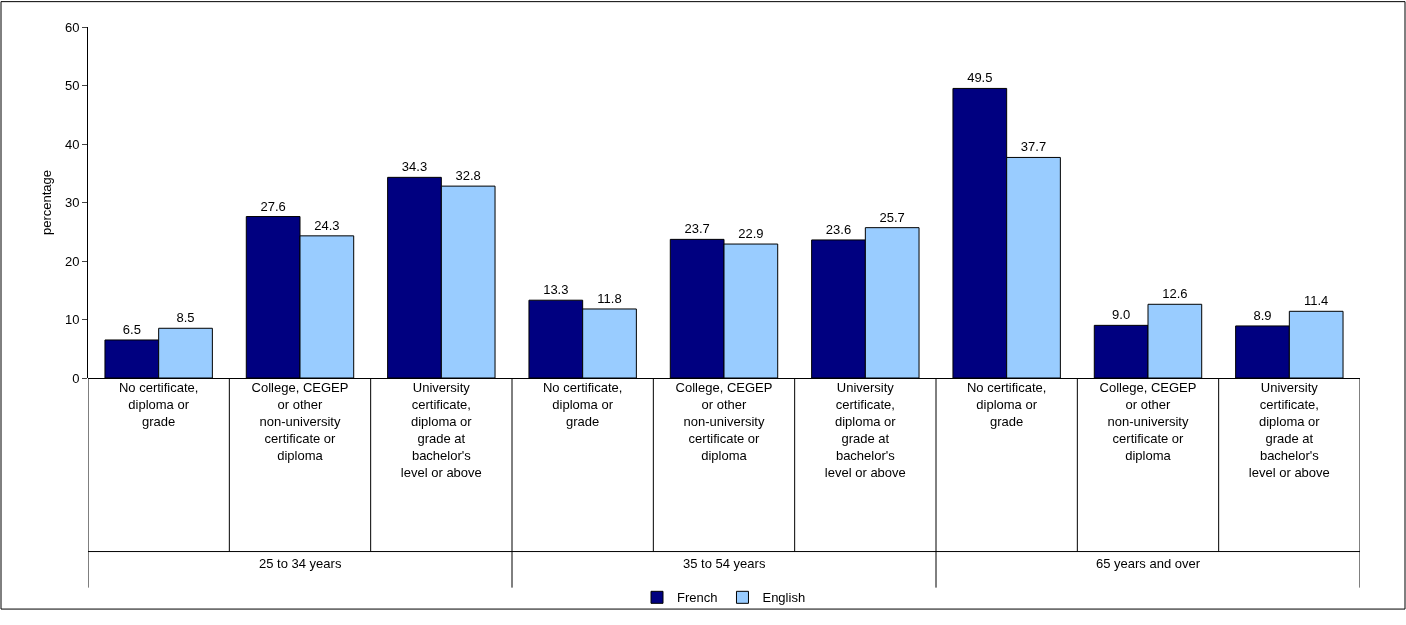 This screenshot has width=1406, height=625. Describe the element at coordinates (1175, 294) in the screenshot. I see `data-label: 12.6` at that location.